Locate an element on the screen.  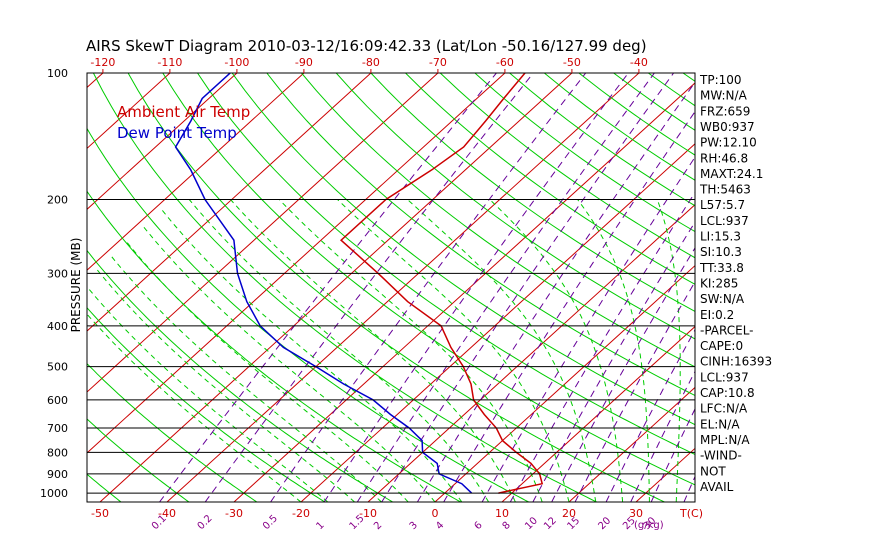
pressure-tick-label: 100 is located at coordinates (57, 73).